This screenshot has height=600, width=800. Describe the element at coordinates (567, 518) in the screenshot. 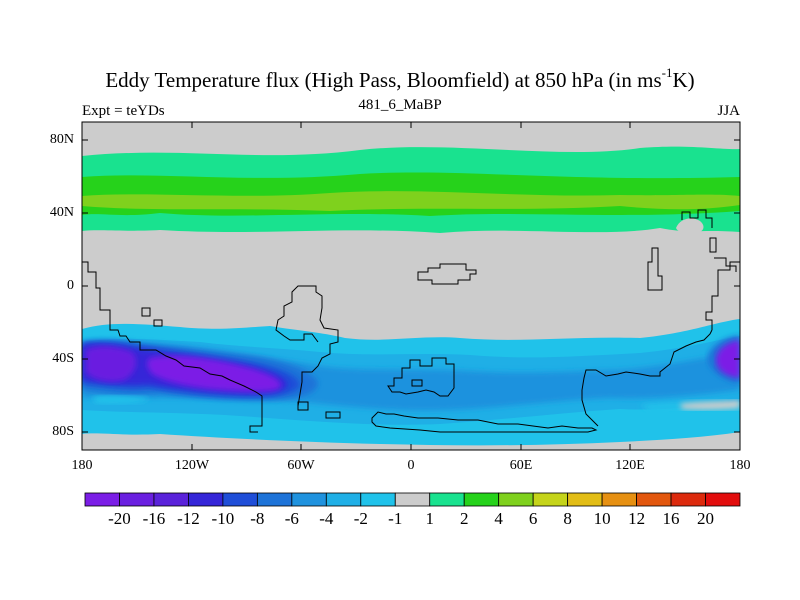

I see `colorbar-label: 8` at that location.